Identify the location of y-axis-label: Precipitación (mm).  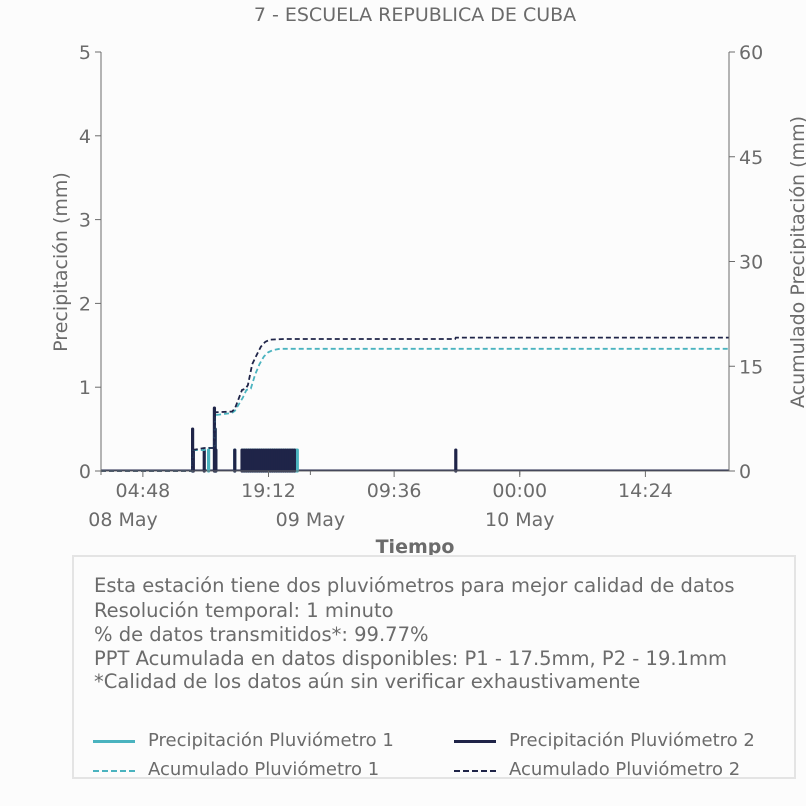
(61, 262).